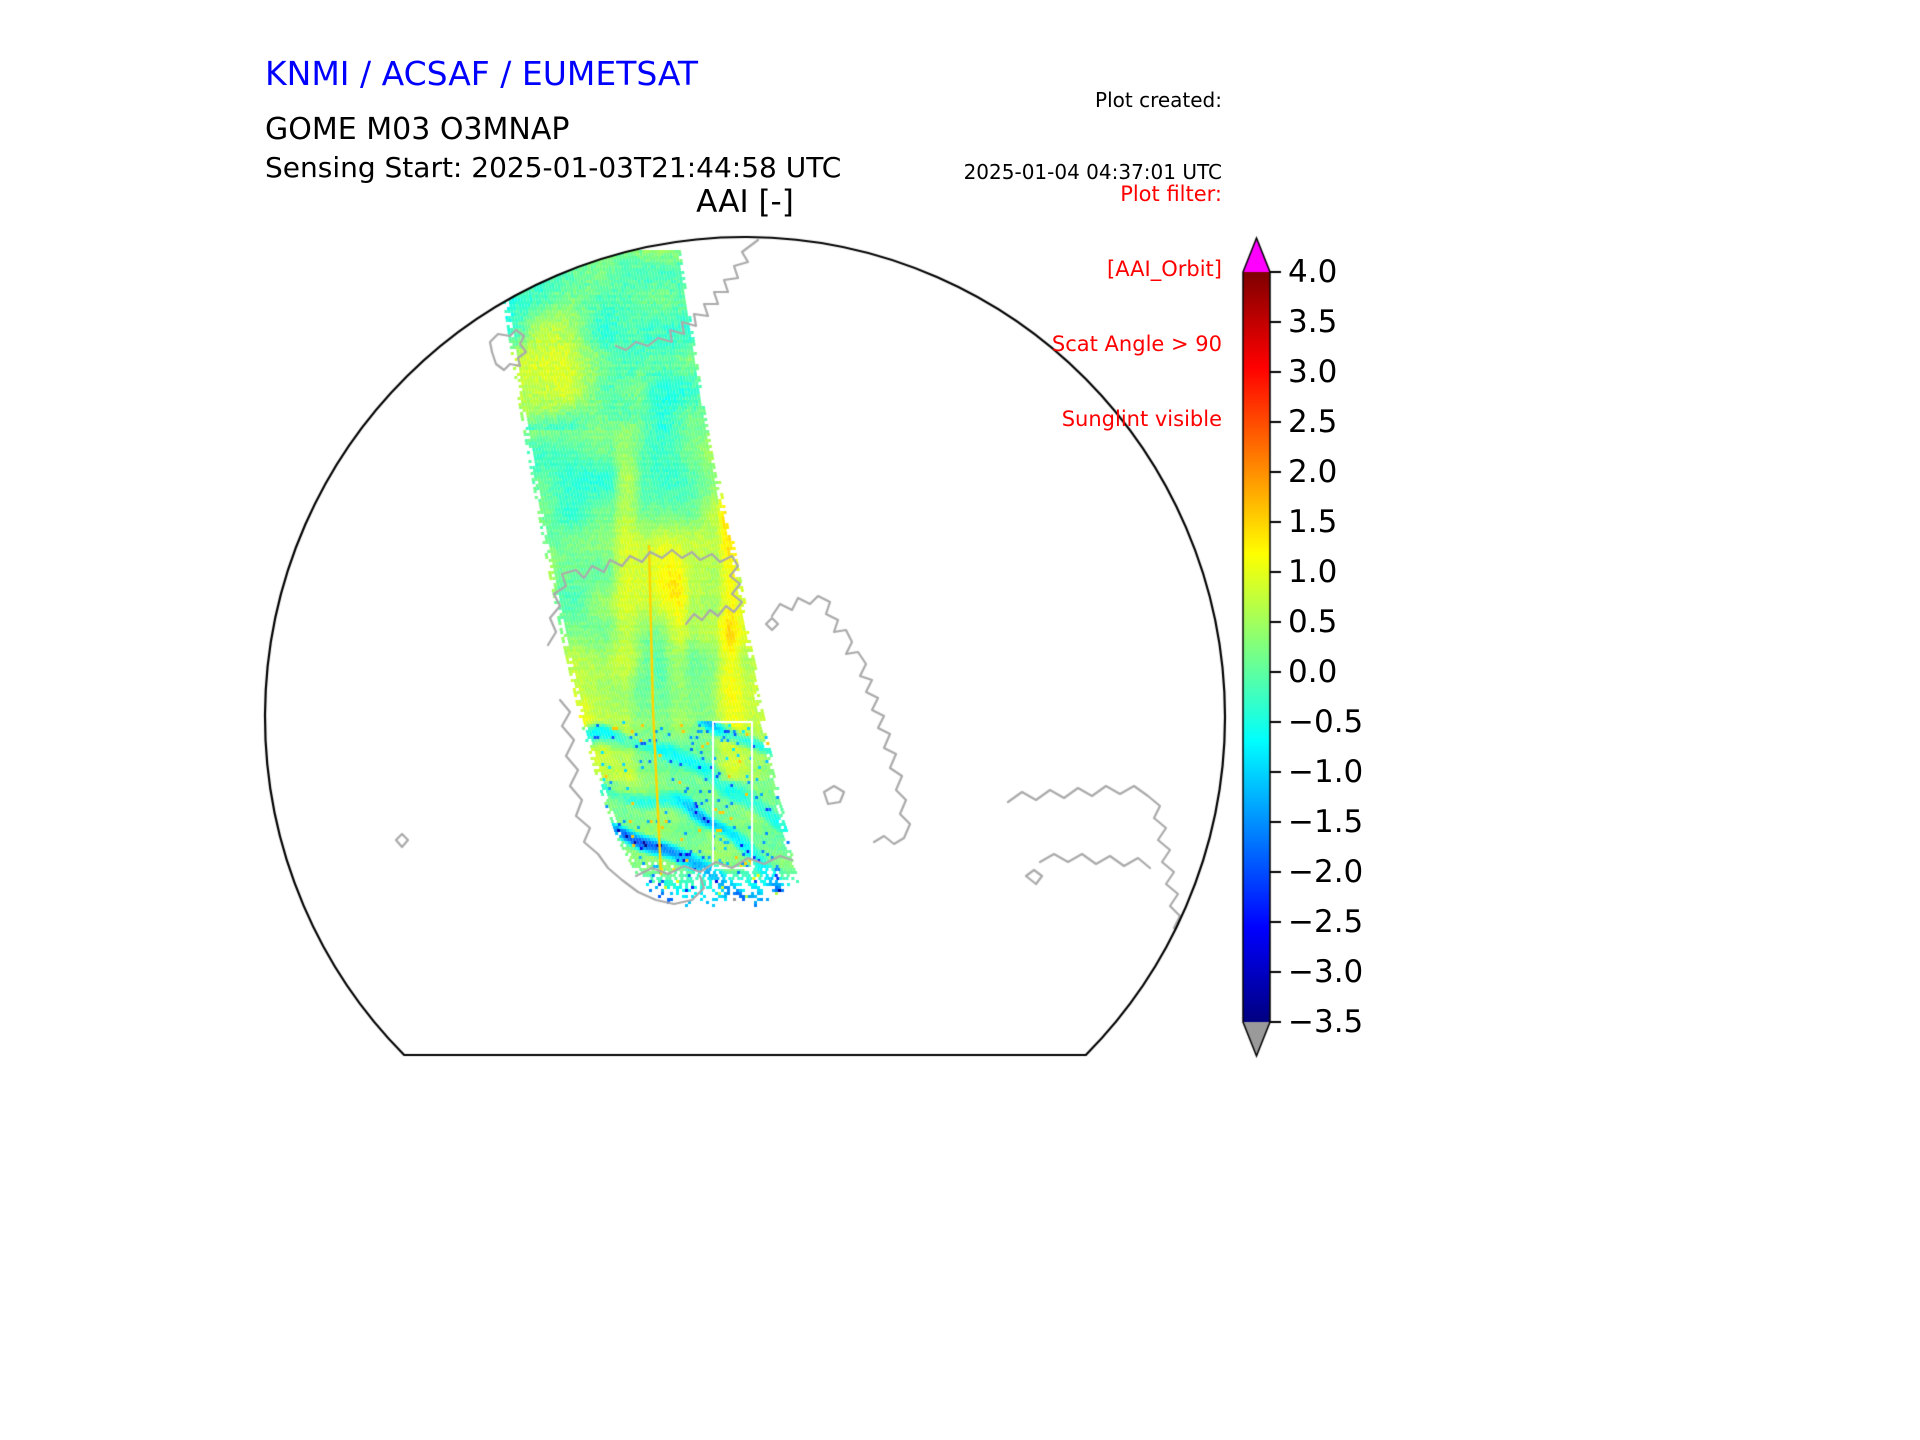  What do you see at coordinates (1326, 872) in the screenshot?
I see `colorbar-tick-label: −2.0` at bounding box center [1326, 872].